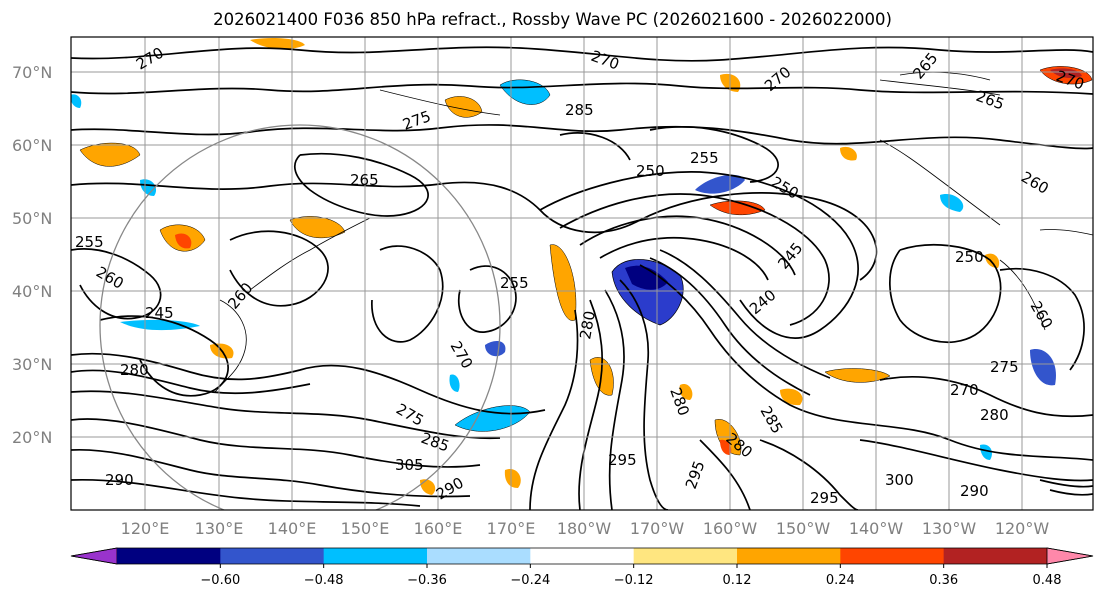 This screenshot has height=604, width=1105. I want to click on colorbar-extend-min, so click(94, 556).